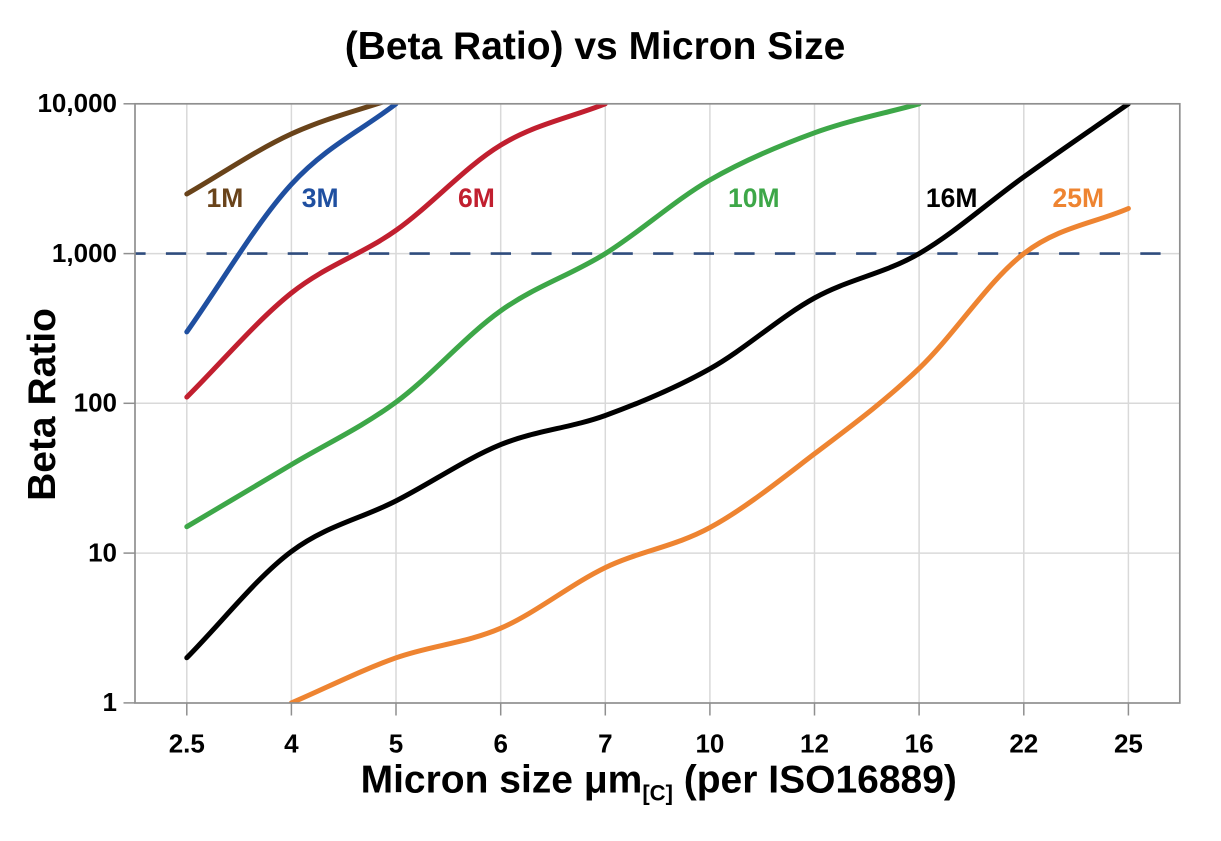  What do you see at coordinates (595, 46) in the screenshot?
I see `svg-text: (Beta Ratio) vs Micron Size` at bounding box center [595, 46].